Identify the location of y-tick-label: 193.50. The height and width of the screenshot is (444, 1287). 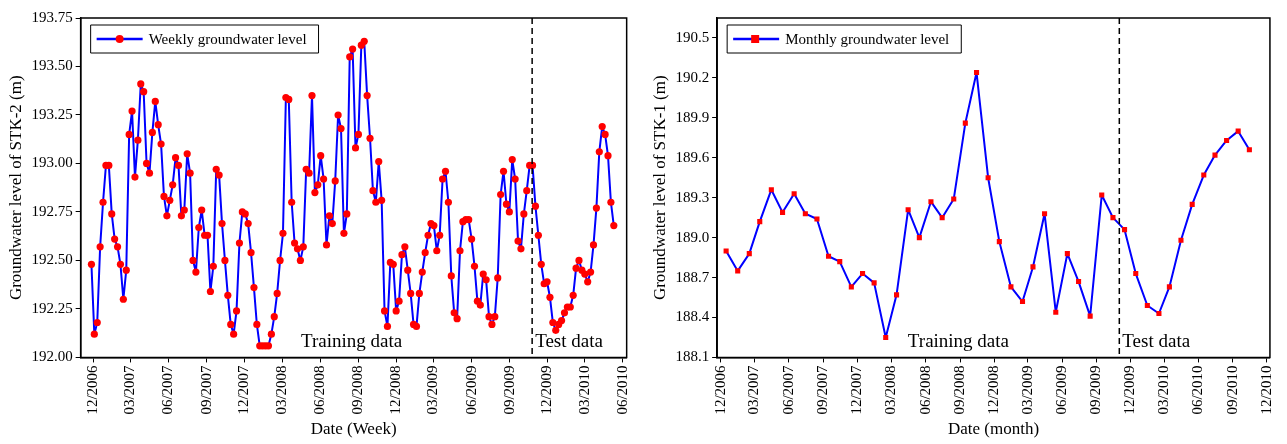
(52, 65).